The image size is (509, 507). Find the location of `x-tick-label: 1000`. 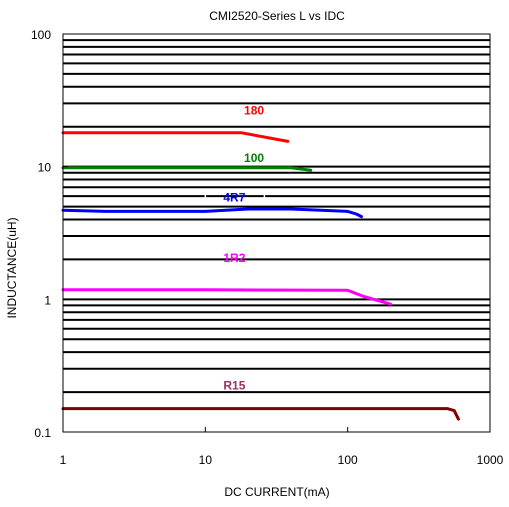

x-tick-label: 1000 is located at coordinates (490, 460).